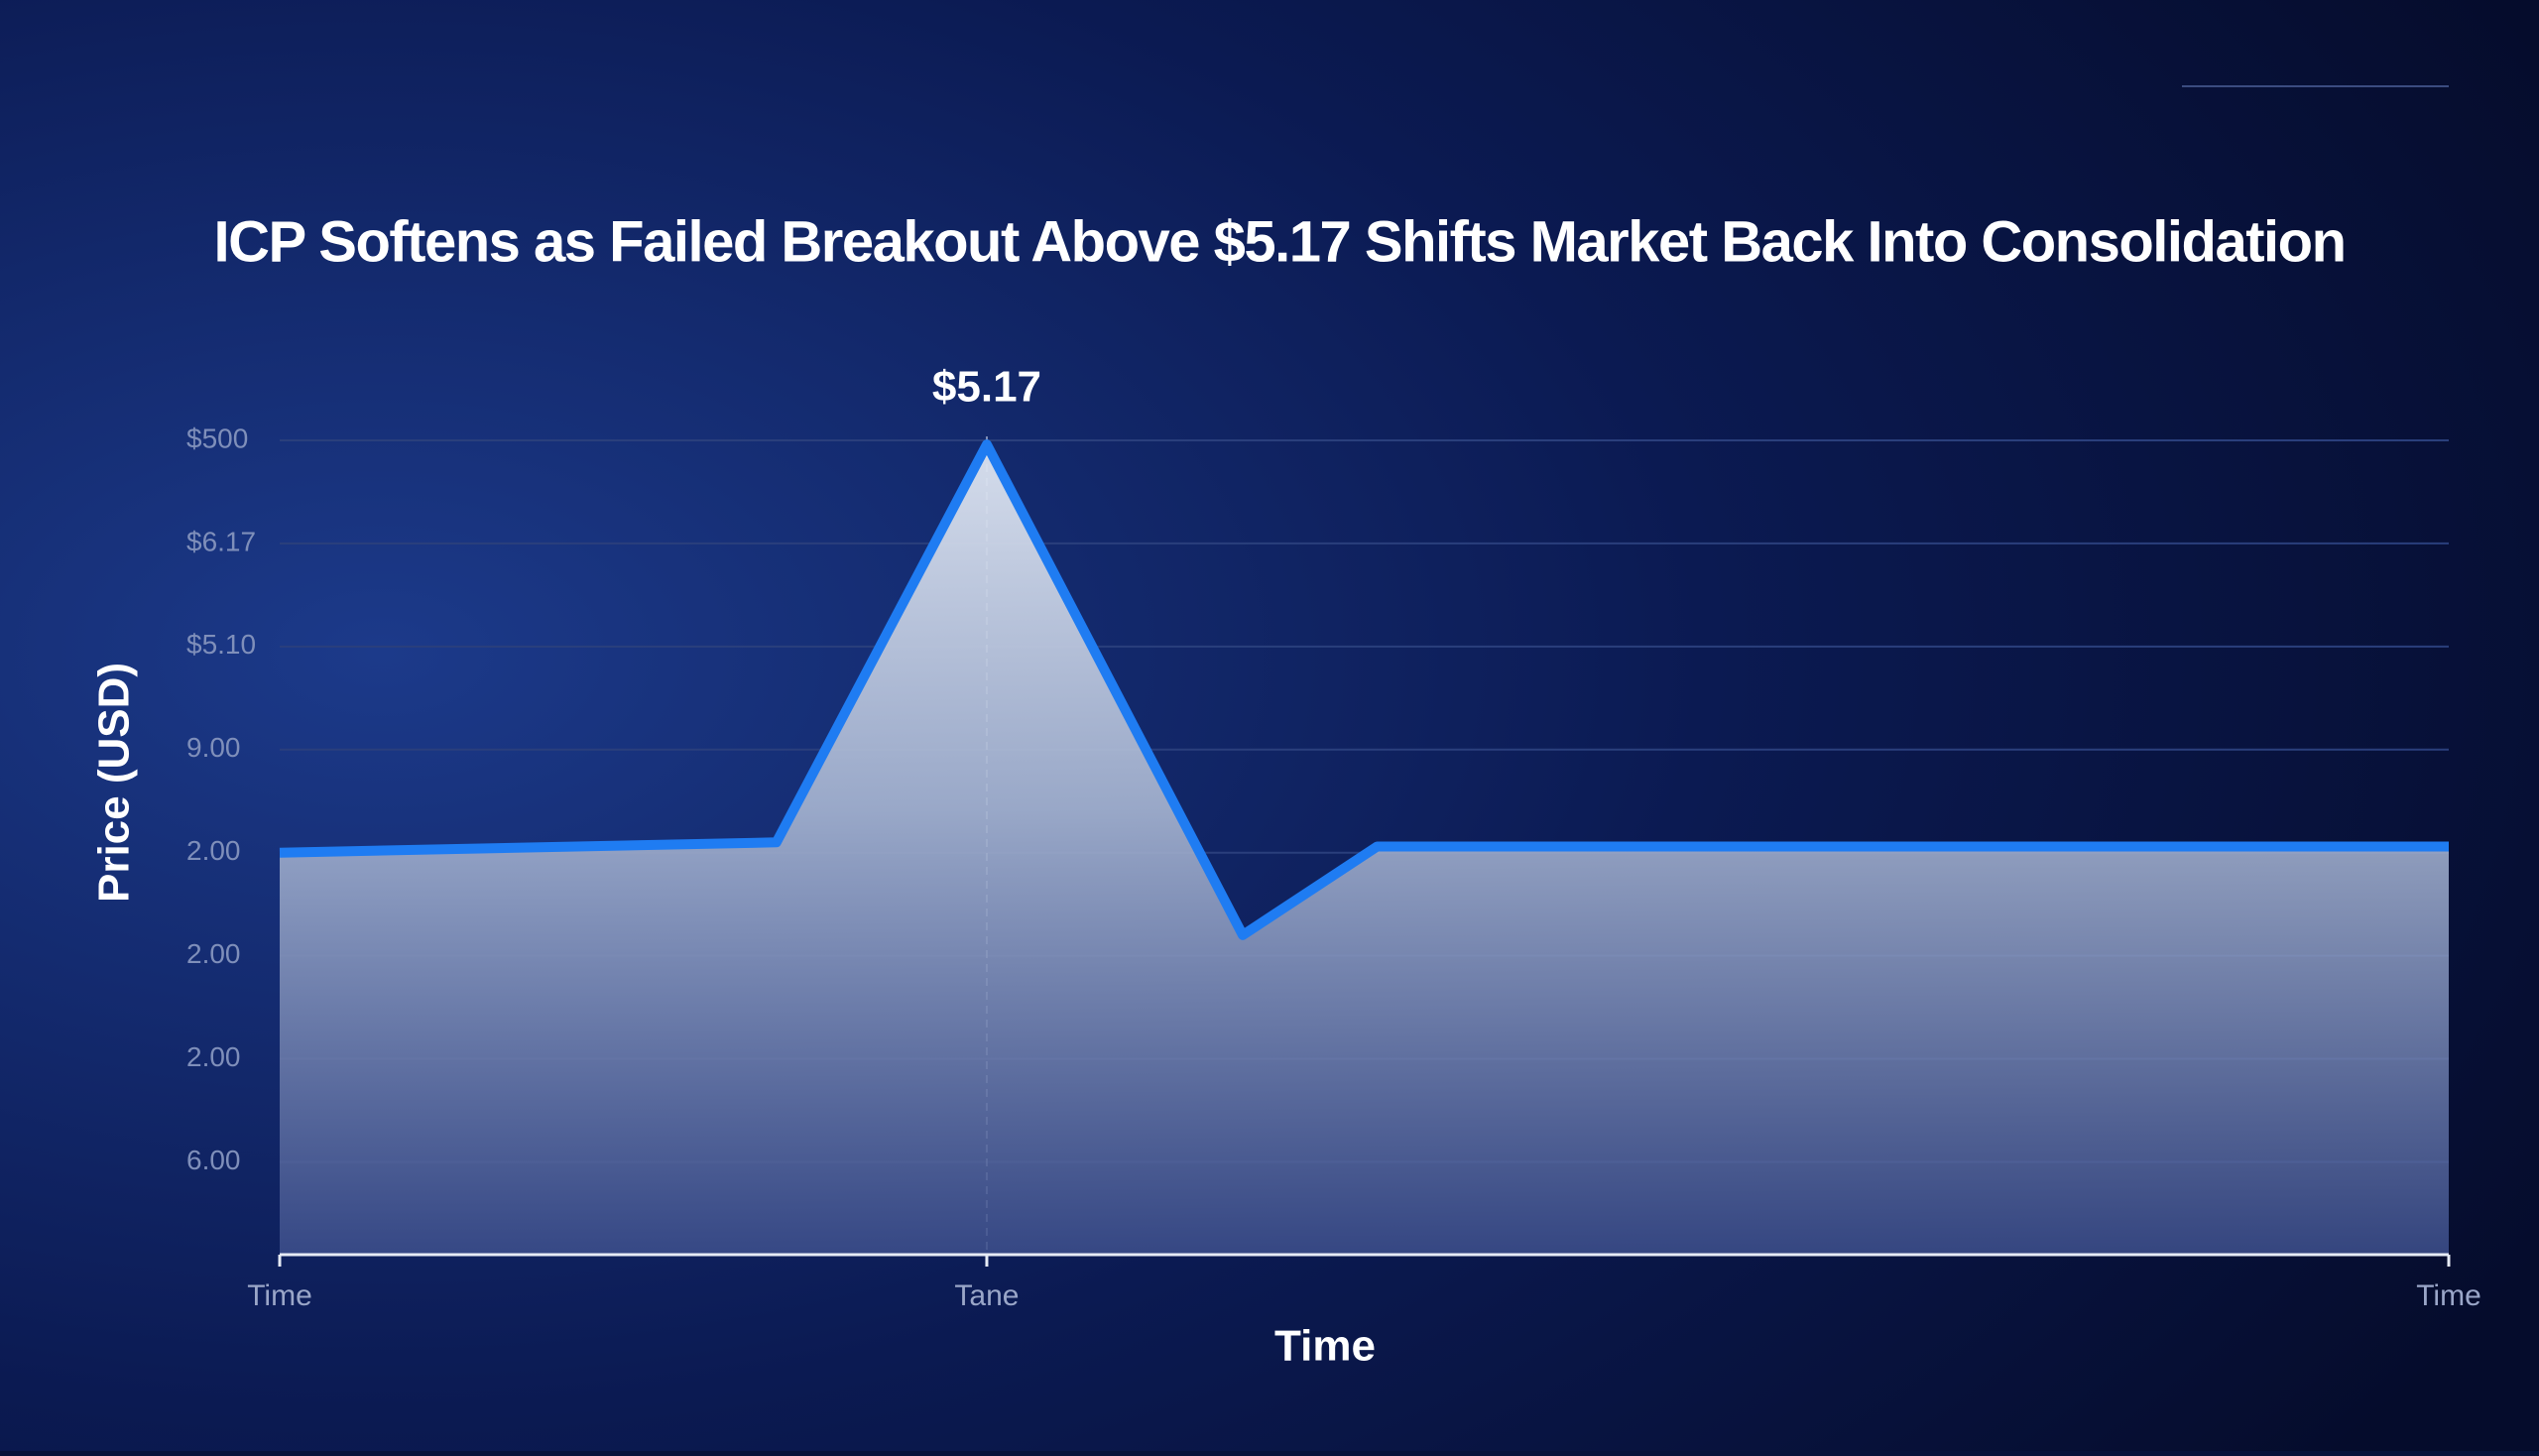 This screenshot has width=2539, height=1456. I want to click on y-tick-label: $6.17, so click(221, 541).